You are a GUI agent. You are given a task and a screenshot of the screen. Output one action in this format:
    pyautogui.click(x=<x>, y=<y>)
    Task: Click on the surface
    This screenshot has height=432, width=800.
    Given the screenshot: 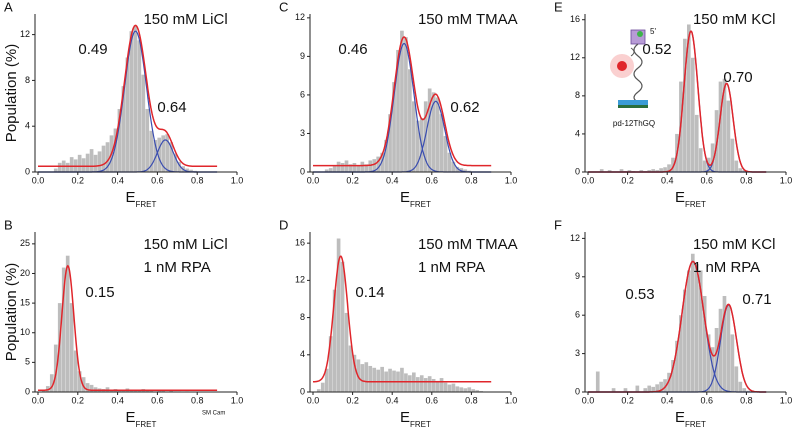 What is the action you would take?
    pyautogui.click(x=633, y=102)
    